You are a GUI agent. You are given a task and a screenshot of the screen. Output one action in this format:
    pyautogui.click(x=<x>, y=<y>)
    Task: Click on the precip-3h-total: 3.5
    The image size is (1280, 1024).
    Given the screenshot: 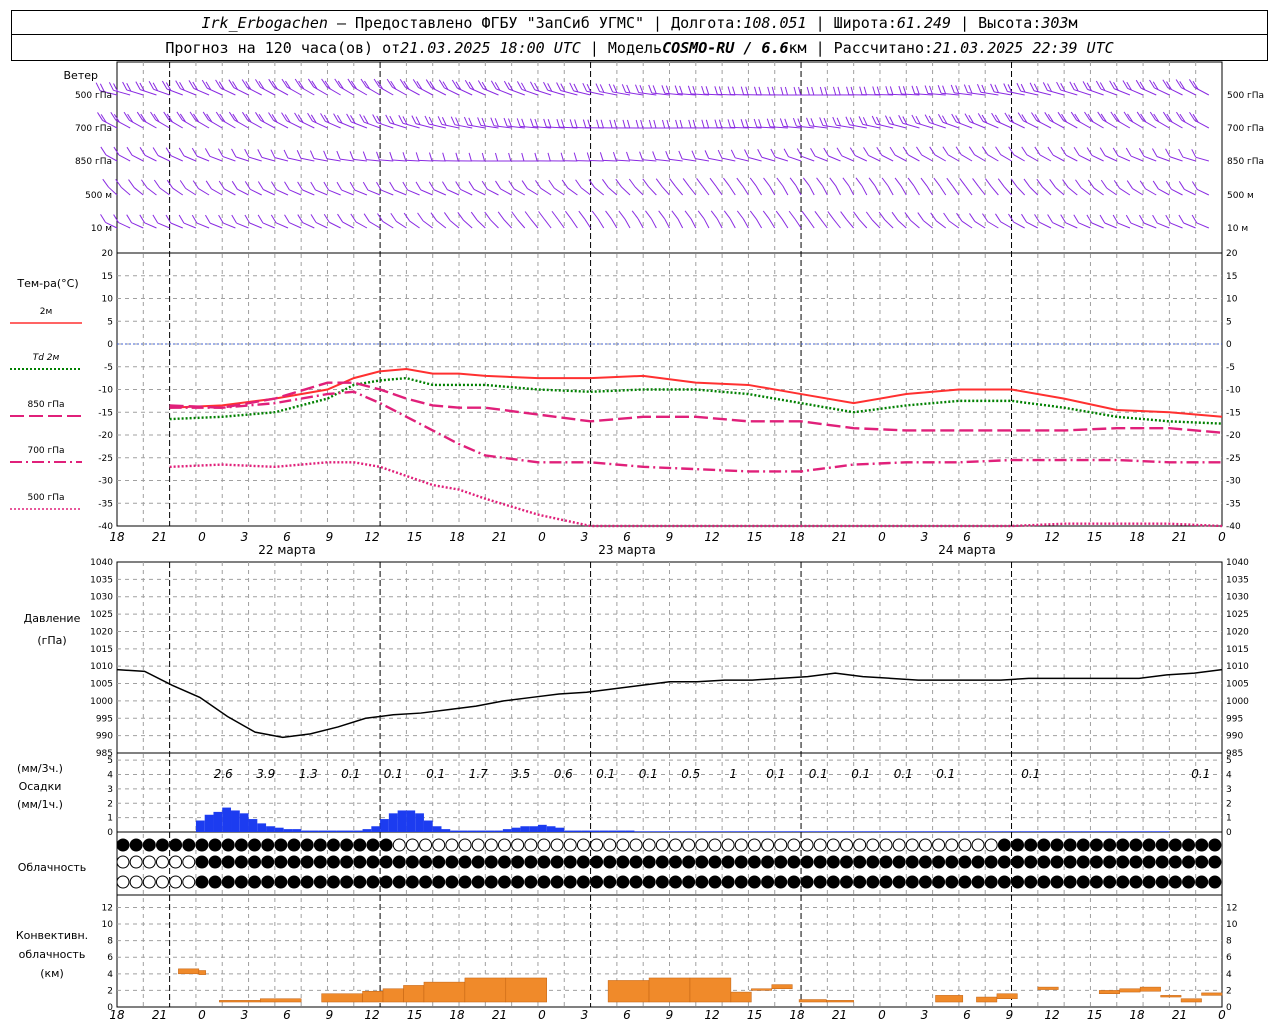 What is the action you would take?
    pyautogui.click(x=520, y=774)
    